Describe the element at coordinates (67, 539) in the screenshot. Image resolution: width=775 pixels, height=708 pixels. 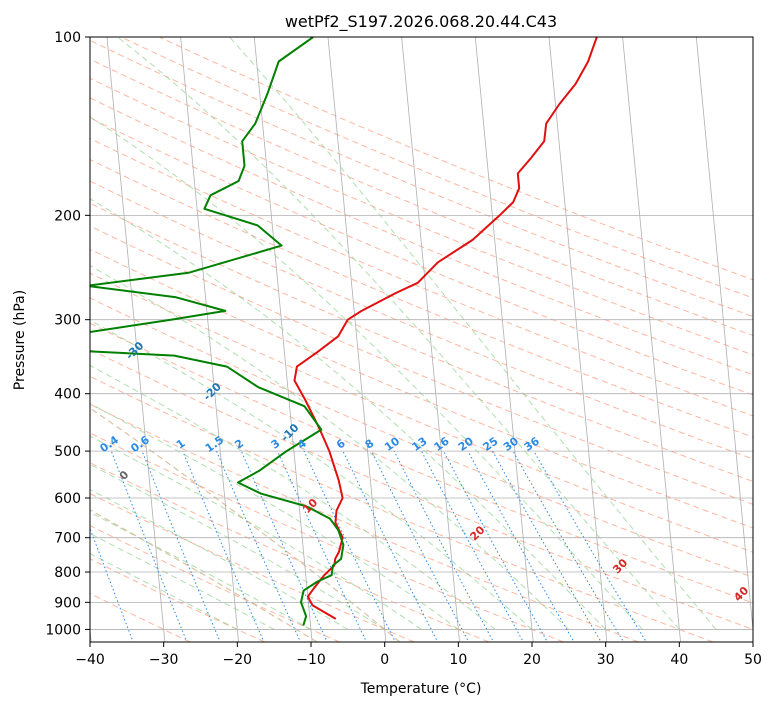
I see `y-tick-label: 700` at that location.